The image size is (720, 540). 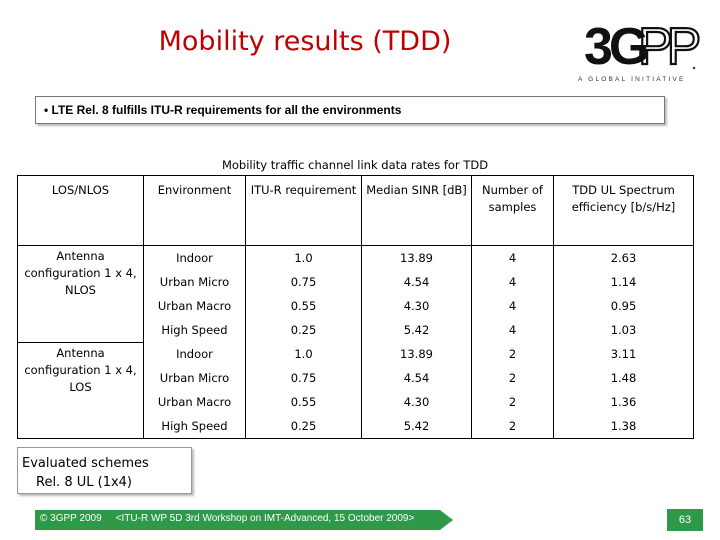 I want to click on table-row: High Speed 0.25 5.42 4 1.03, so click(x=356, y=330).